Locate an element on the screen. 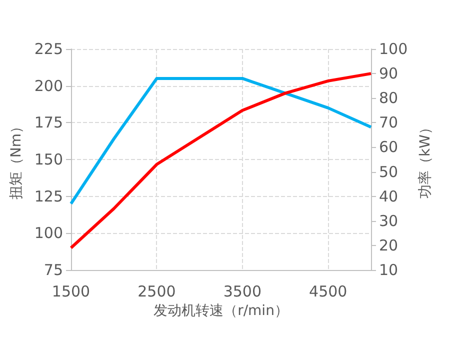  y-tick-label: 125 is located at coordinates (48, 196).